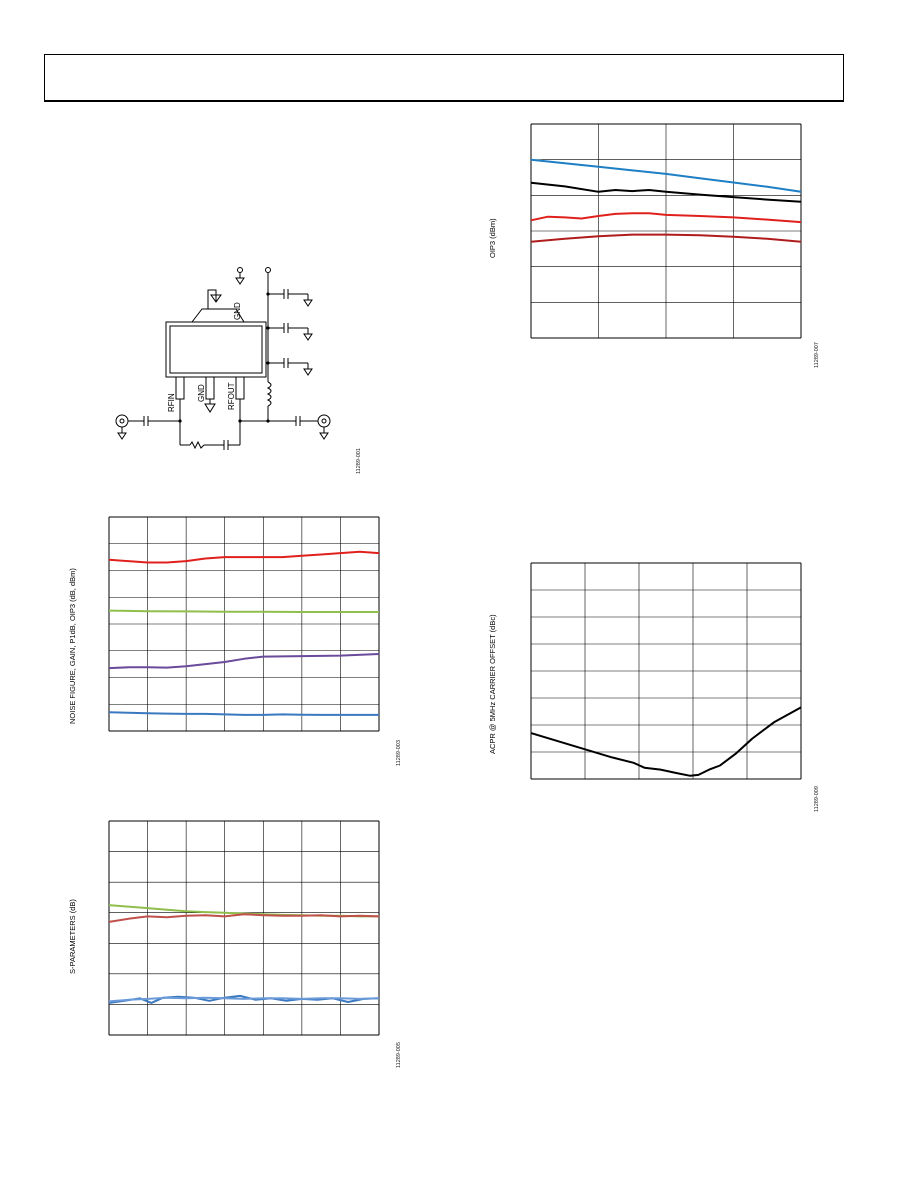  I want to click on oip3-chart, so click(666, 231).